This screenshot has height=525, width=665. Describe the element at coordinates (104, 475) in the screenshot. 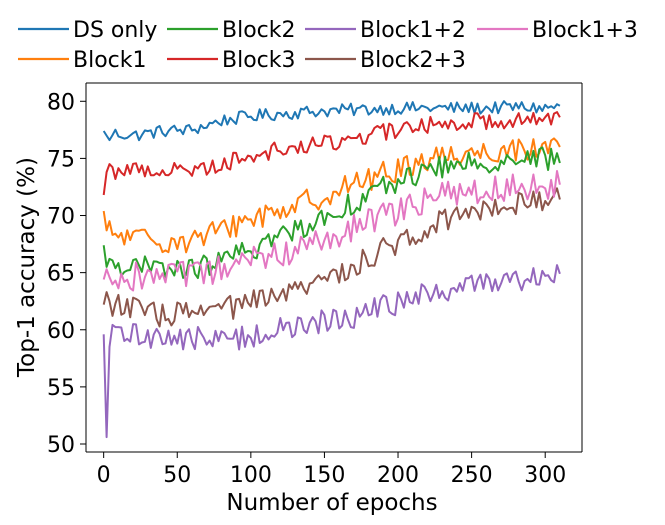

I see `x-tick-label: 0` at that location.